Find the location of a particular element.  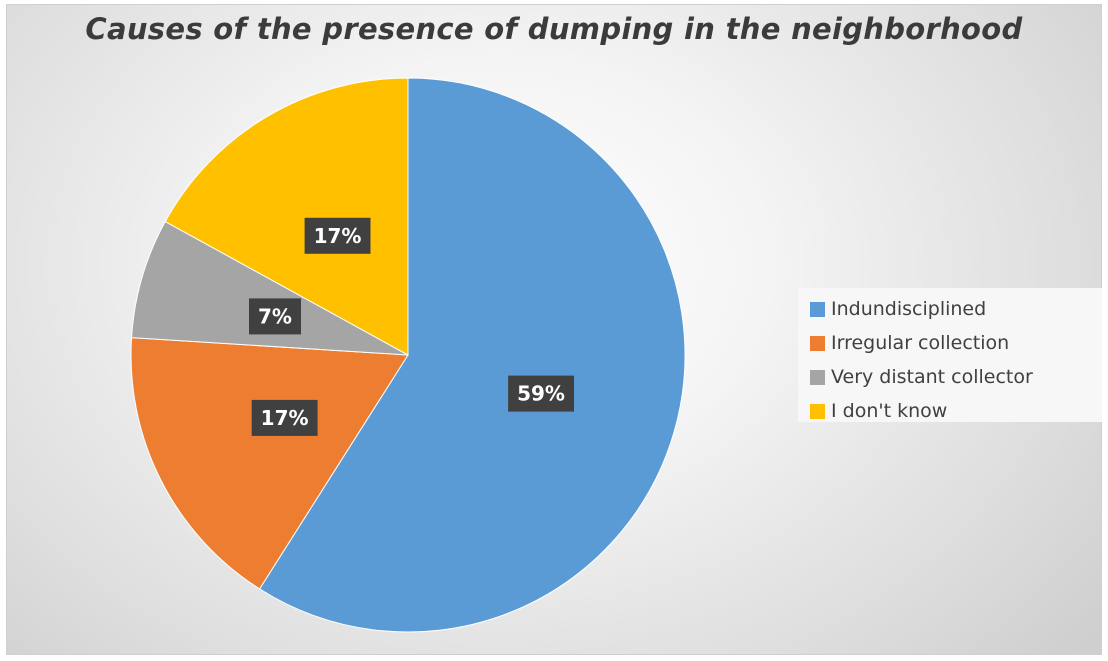

legend-item-i-dont-know: I don't know is located at coordinates (956, 411).